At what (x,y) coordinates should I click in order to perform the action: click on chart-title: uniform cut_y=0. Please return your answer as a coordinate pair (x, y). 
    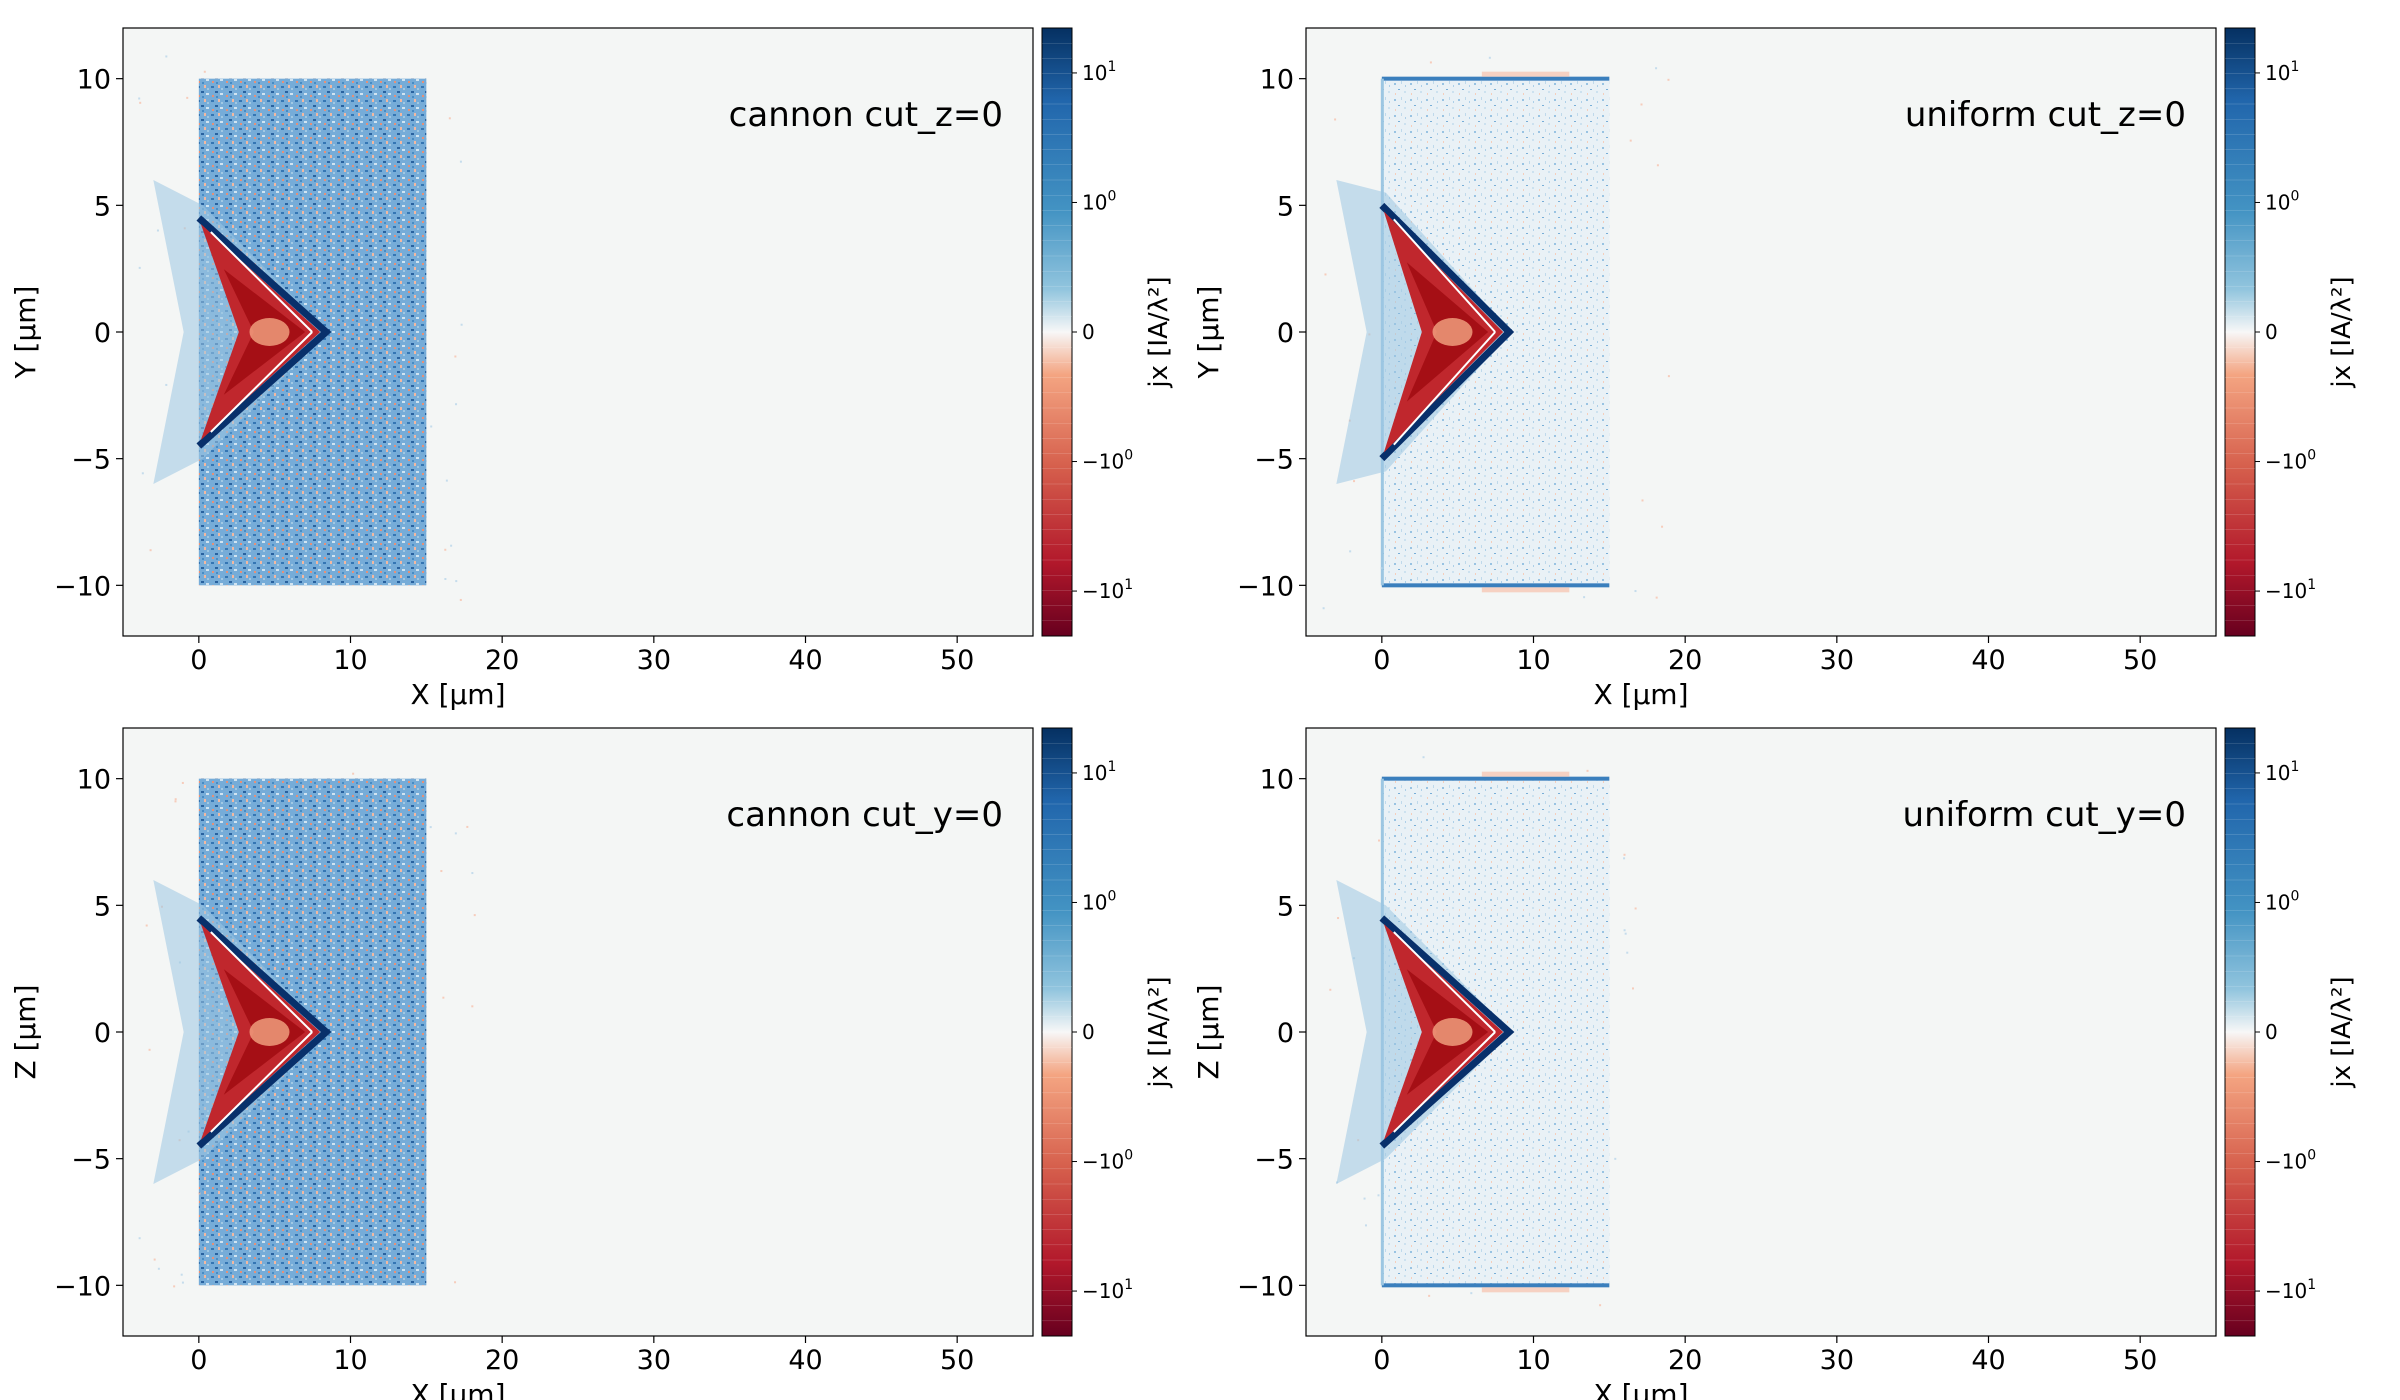
    Looking at the image, I should click on (2044, 815).